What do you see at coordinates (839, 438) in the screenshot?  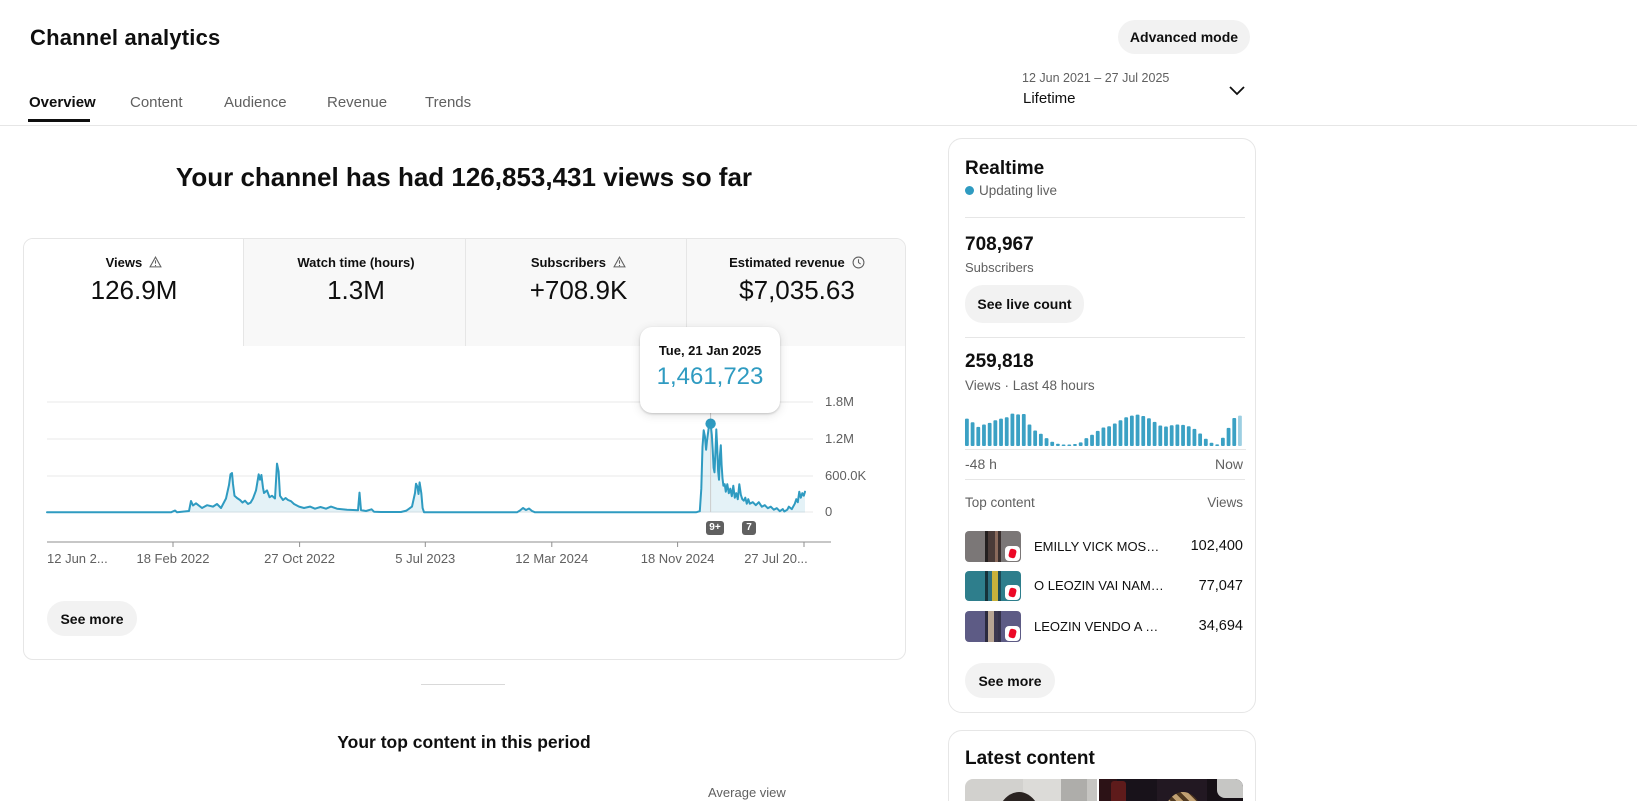 I see `svg-text: 1.2M` at bounding box center [839, 438].